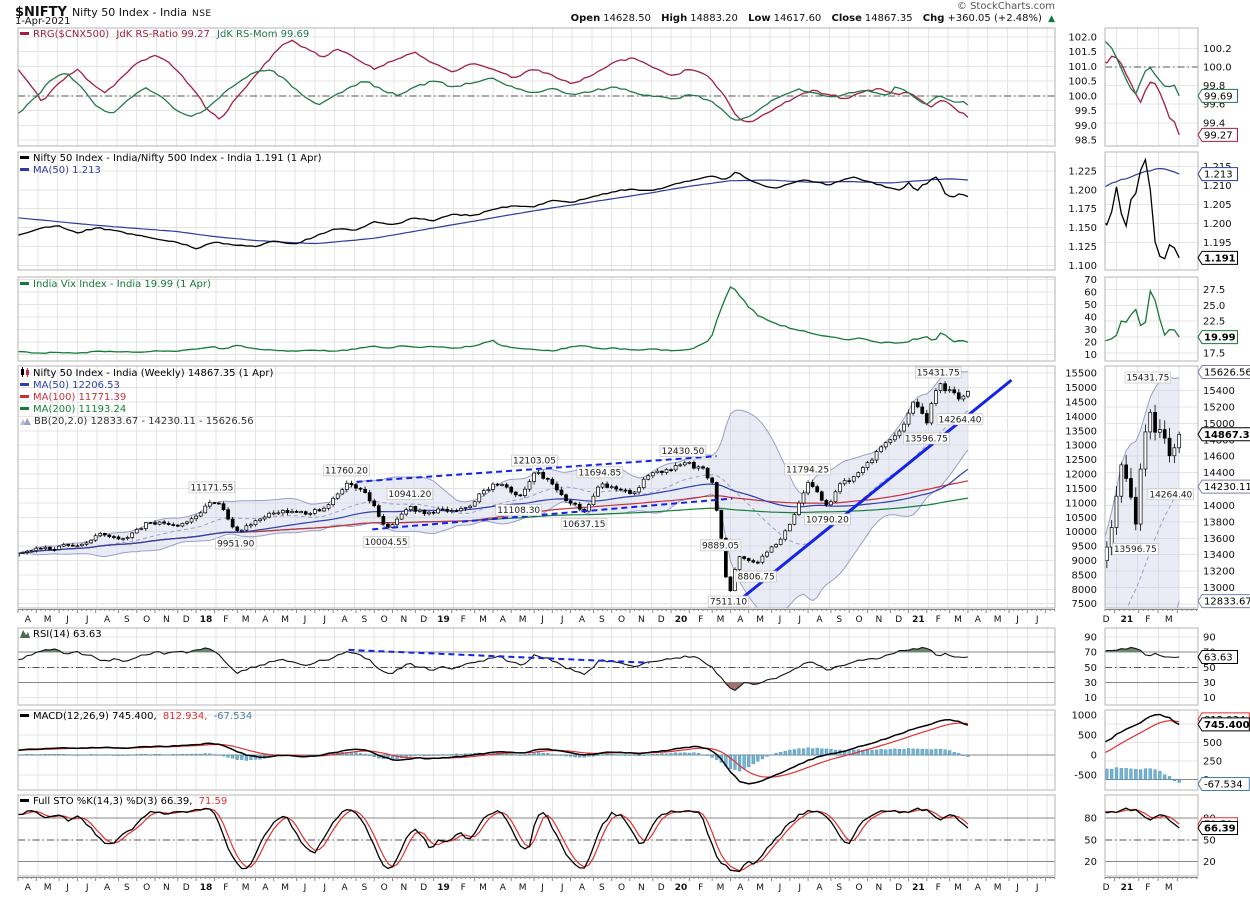  What do you see at coordinates (1223, 486) in the screenshot?
I see `axis-badge: 14230.11` at bounding box center [1223, 486].